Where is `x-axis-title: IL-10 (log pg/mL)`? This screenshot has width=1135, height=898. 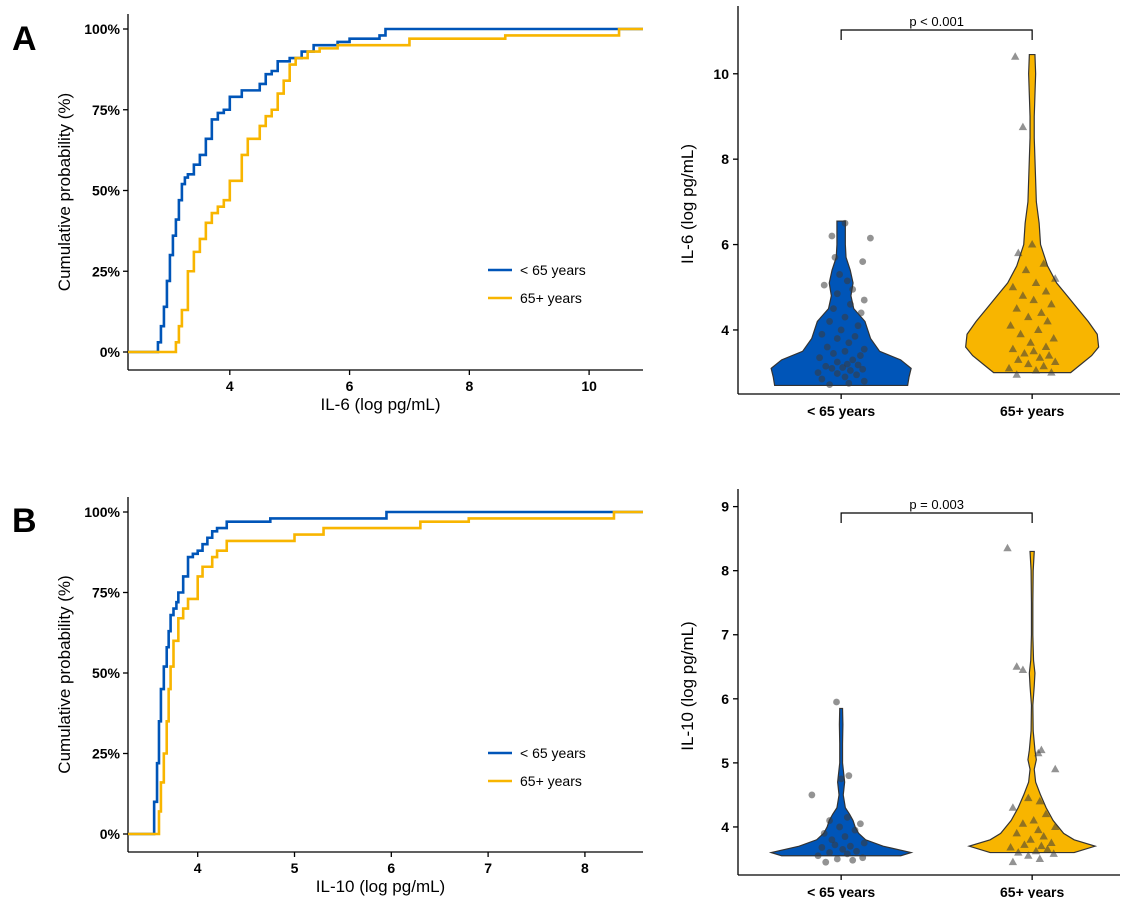 x-axis-title: IL-10 (log pg/mL) is located at coordinates (380, 886).